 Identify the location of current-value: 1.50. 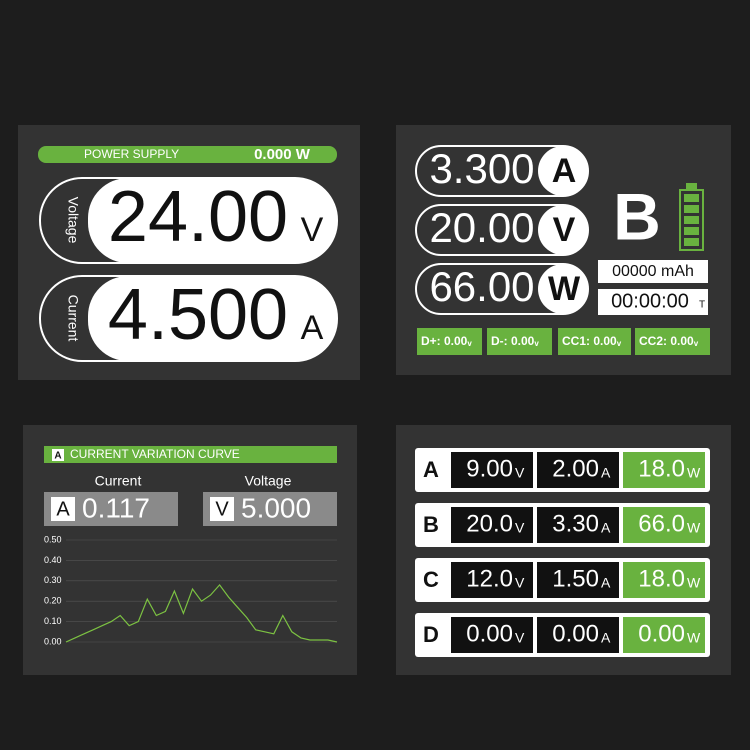
(575, 578).